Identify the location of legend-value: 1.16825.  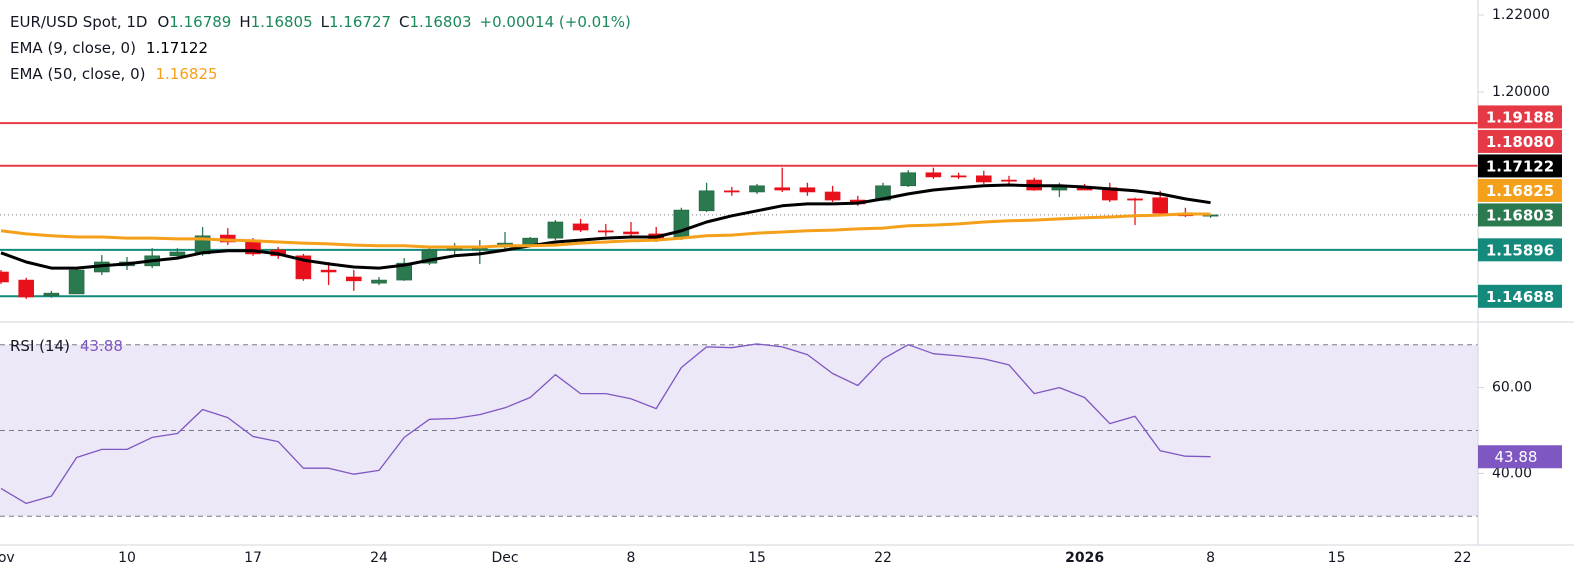
(187, 74).